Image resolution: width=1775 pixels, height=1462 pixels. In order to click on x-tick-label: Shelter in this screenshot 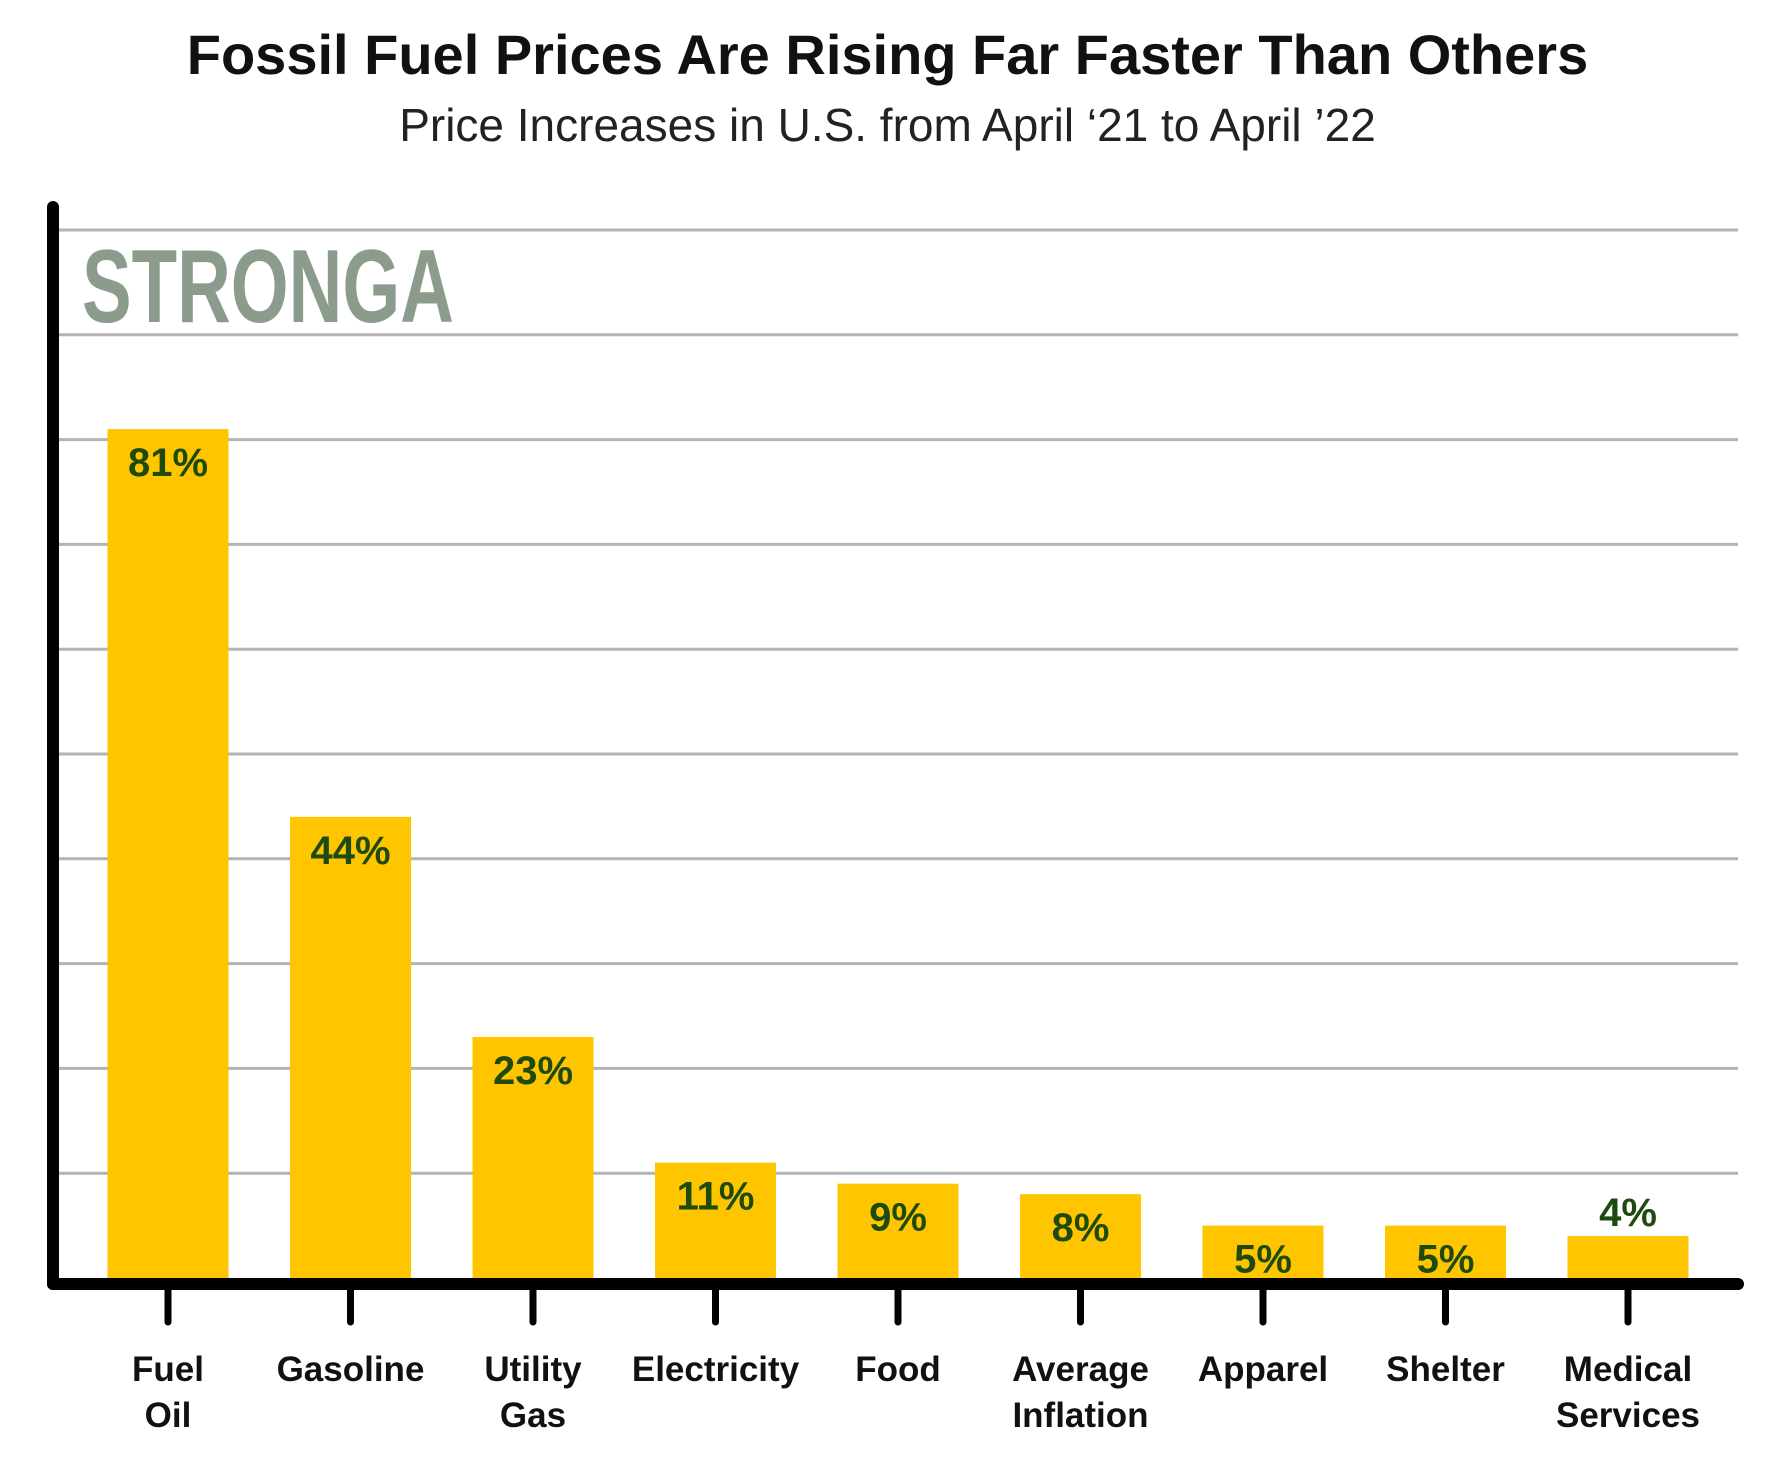, I will do `click(1445, 1369)`.